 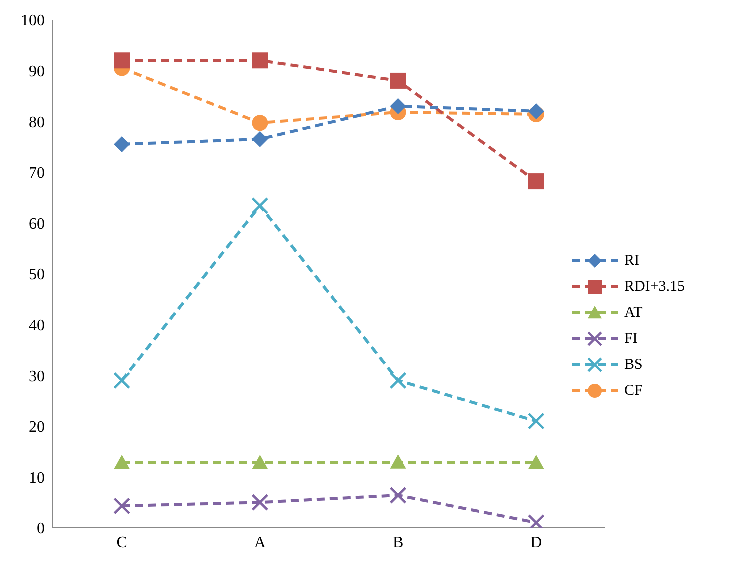 I want to click on legend-label: FI, so click(x=631, y=339).